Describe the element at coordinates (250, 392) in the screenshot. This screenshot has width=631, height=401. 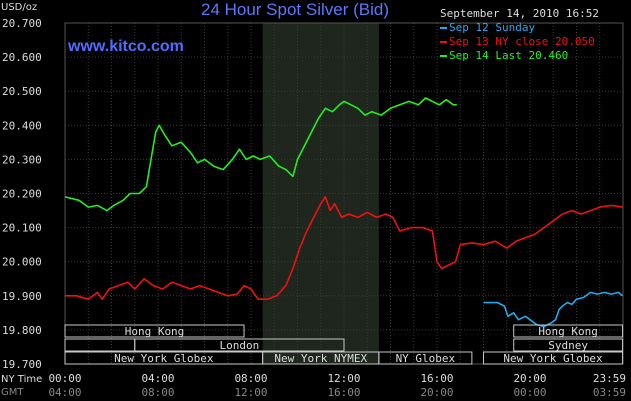
I see `x-tick-label-gmt: 12:00` at that location.